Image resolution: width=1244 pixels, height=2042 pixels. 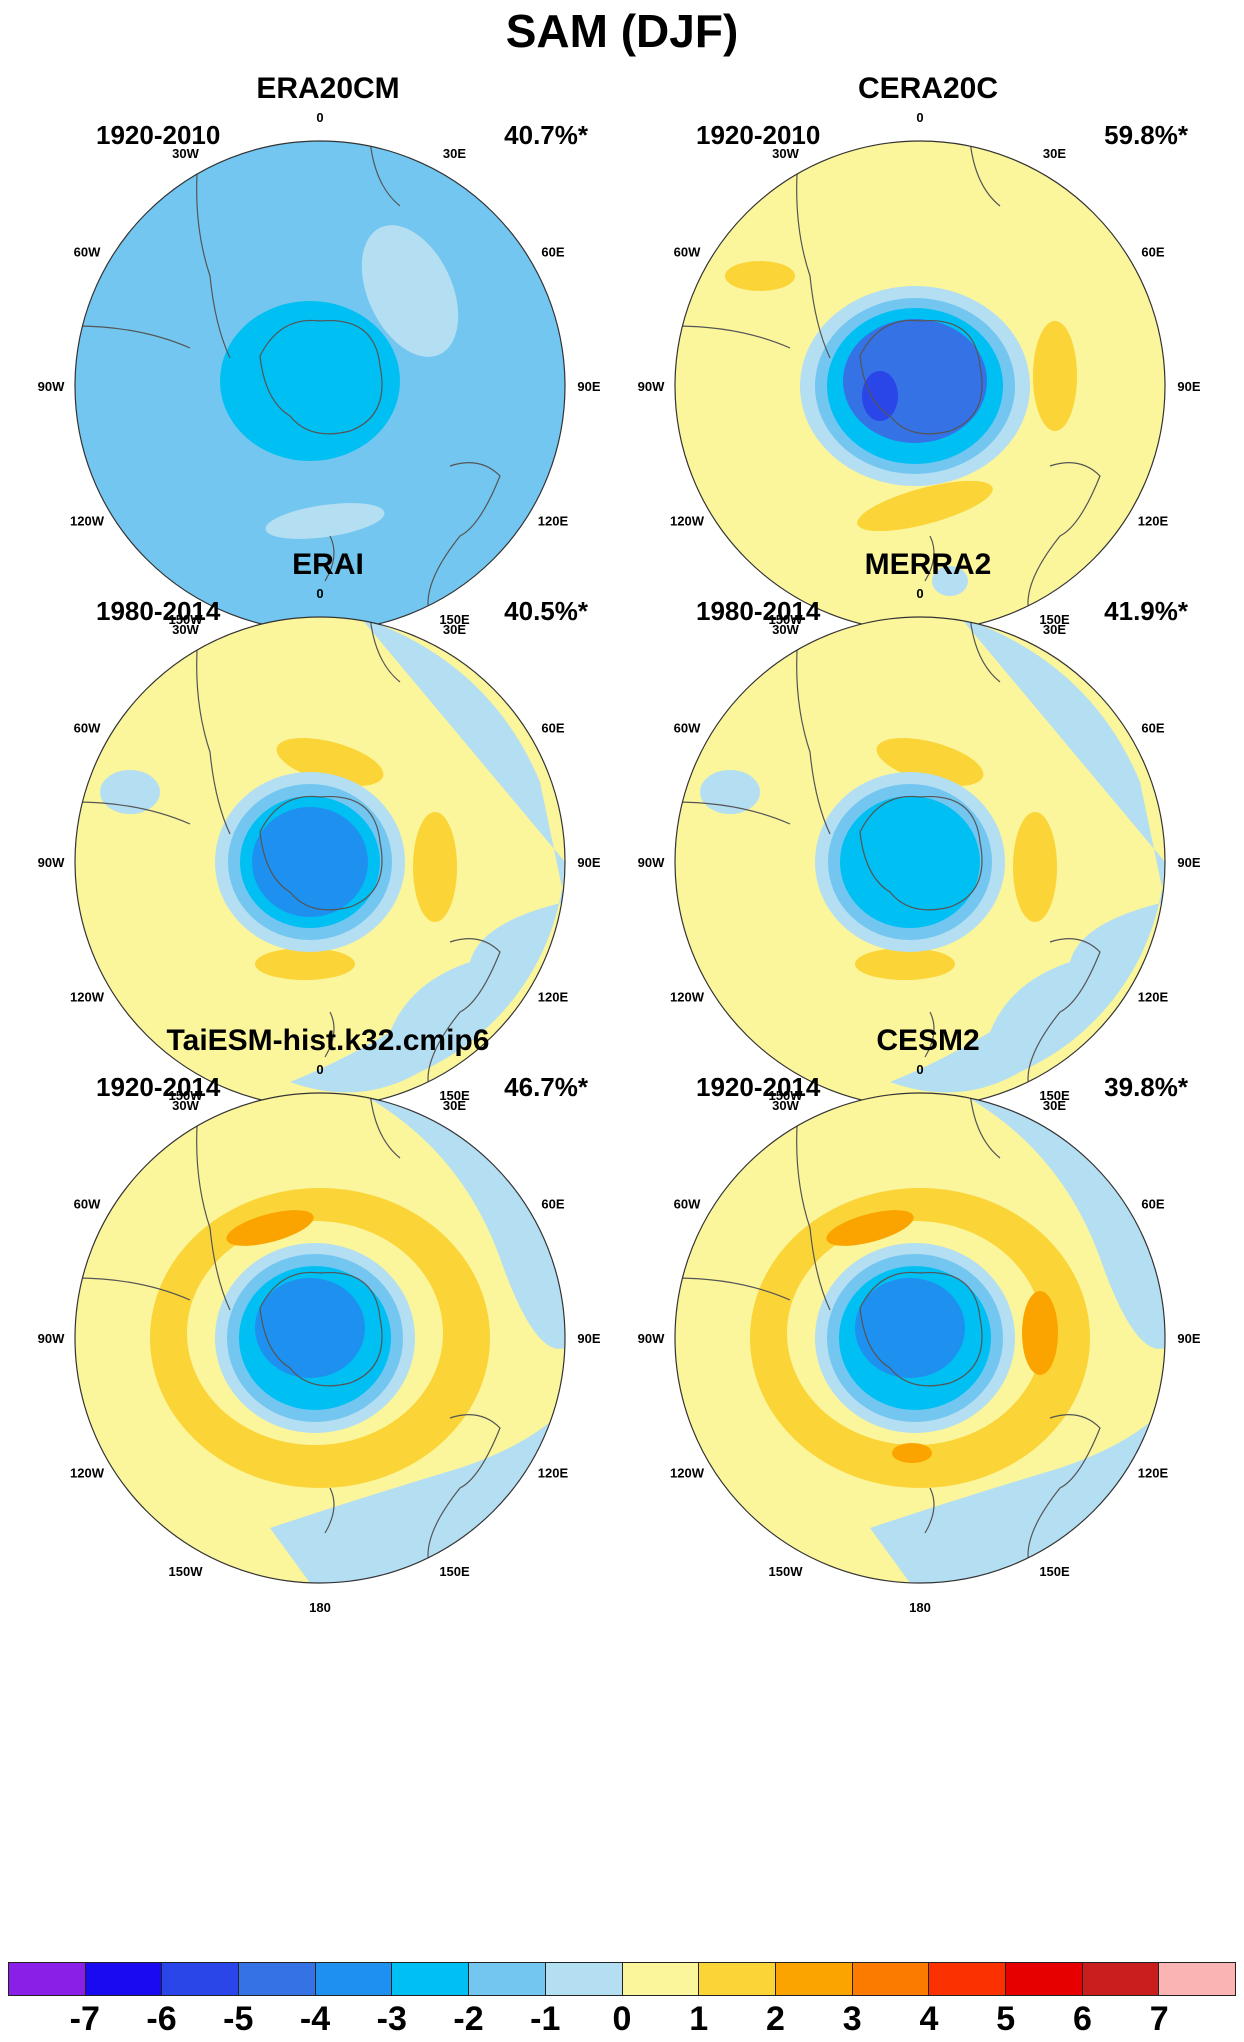 I want to click on panel-variance: 41.9%*, so click(x=1146, y=611).